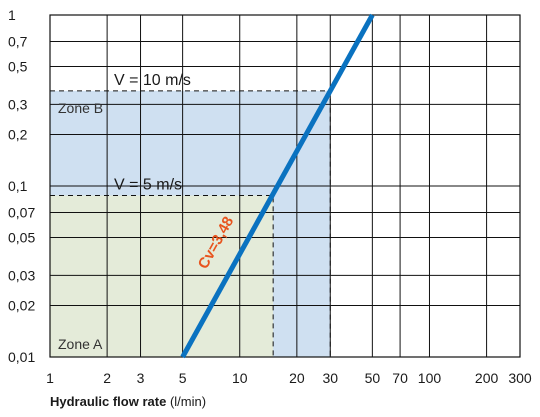  What do you see at coordinates (50, 378) in the screenshot?
I see `x-tick-label: 1` at bounding box center [50, 378].